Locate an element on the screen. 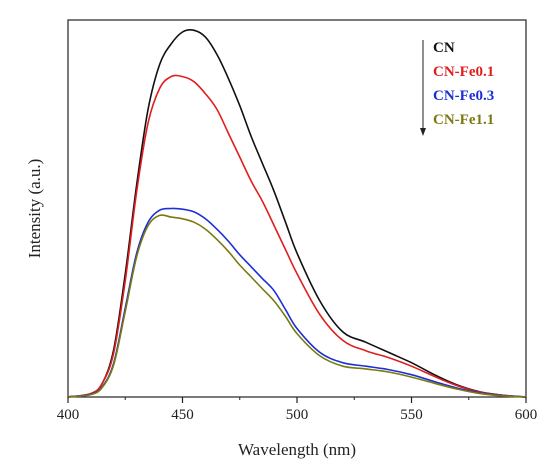 Image resolution: width=550 pixels, height=471 pixels. x-tick-label: 400 is located at coordinates (68, 415).